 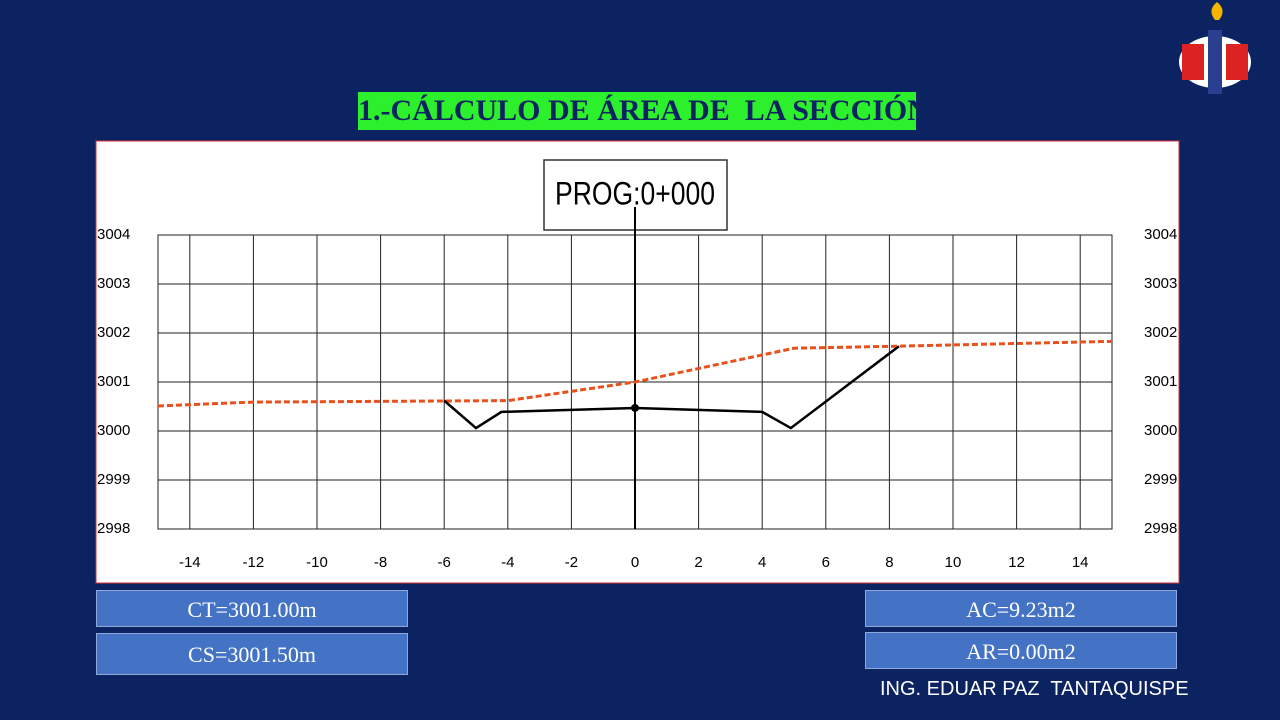 I want to click on x-tick-label: -2, so click(x=571, y=562).